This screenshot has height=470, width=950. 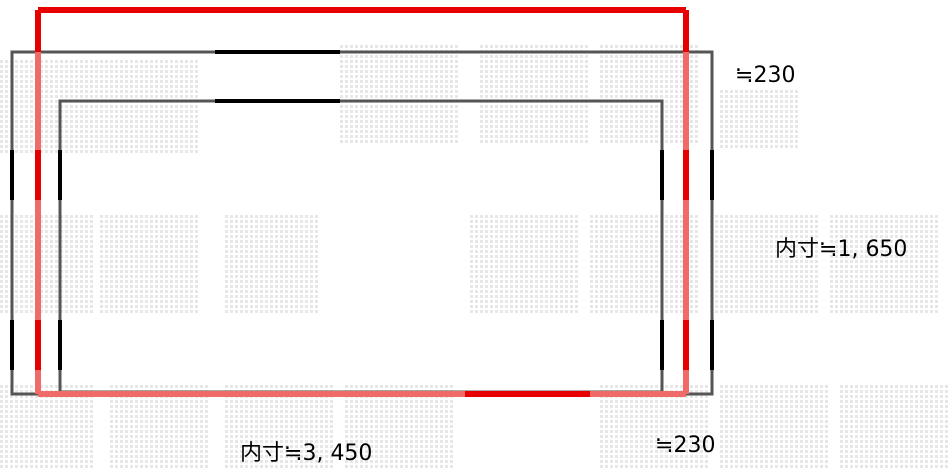 What do you see at coordinates (306, 453) in the screenshot?
I see `inner-width-label: 内寸≒3, 450` at bounding box center [306, 453].